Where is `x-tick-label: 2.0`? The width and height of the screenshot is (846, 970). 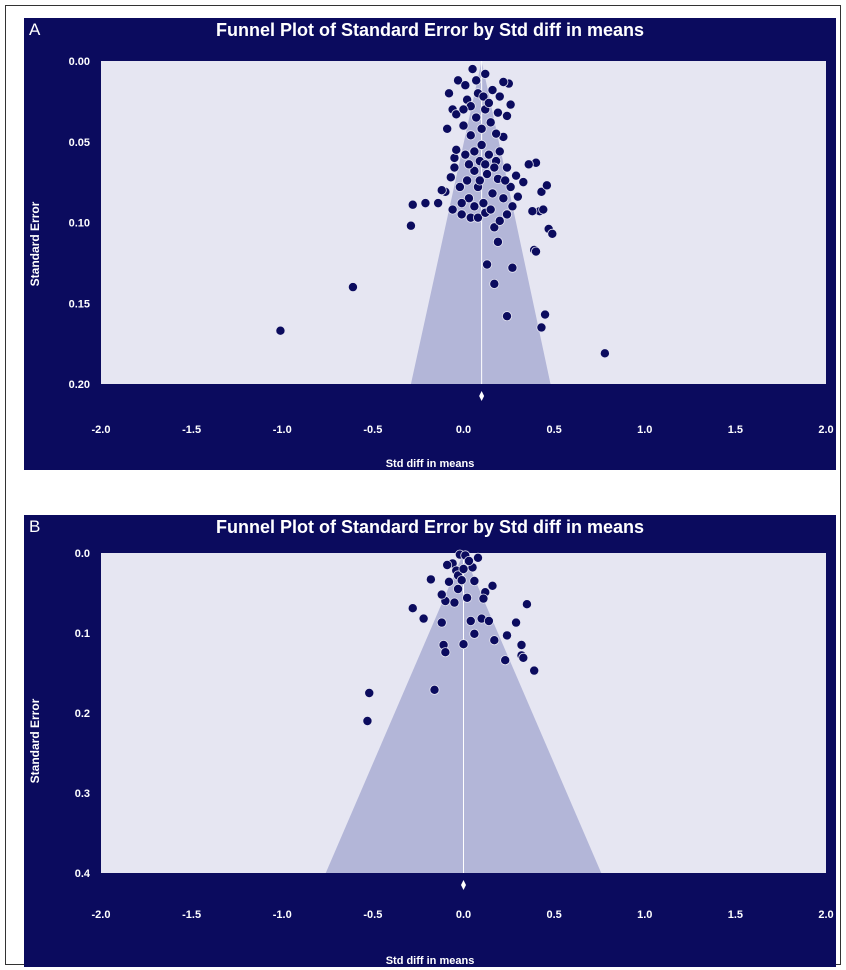 x-tick-label: 2.0 is located at coordinates (825, 430).